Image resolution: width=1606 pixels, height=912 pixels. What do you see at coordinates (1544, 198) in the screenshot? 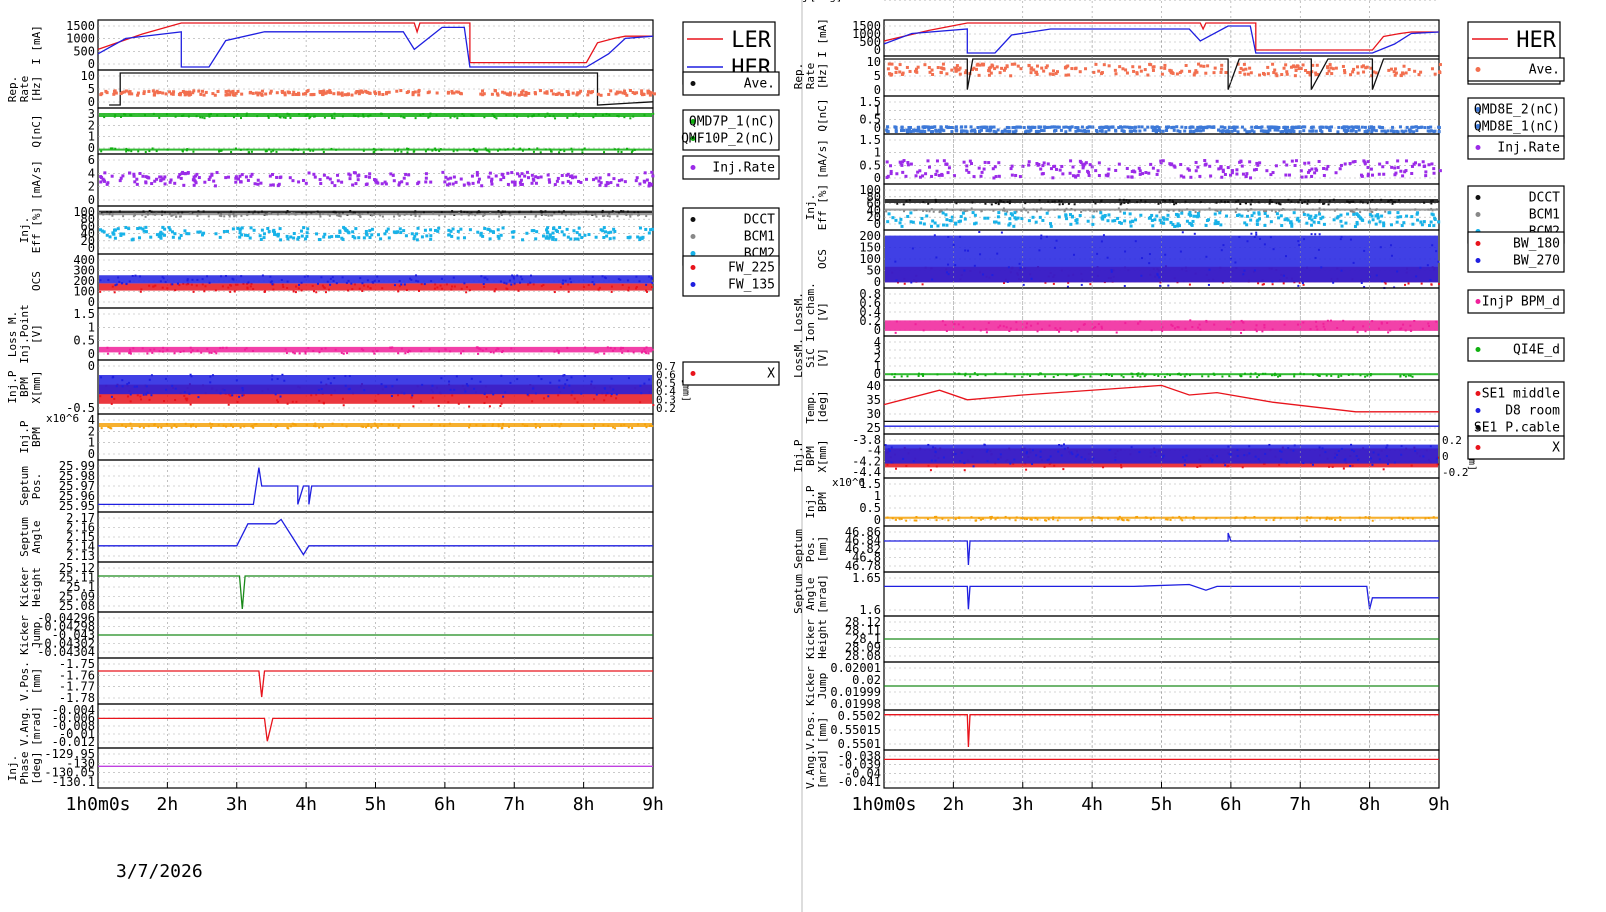
I see `legend-label: DCCT` at bounding box center [1544, 198].